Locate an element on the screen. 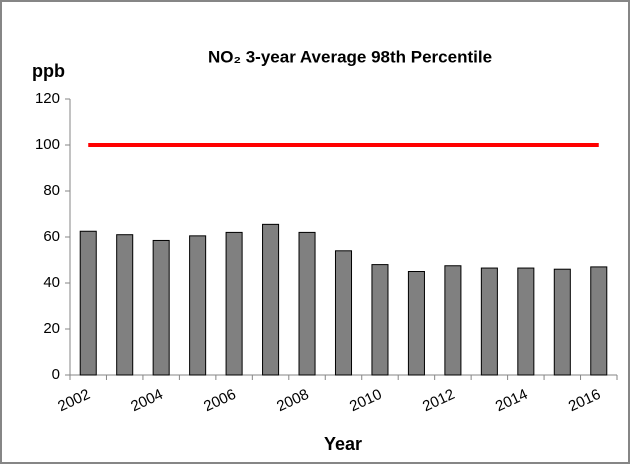 This screenshot has height=464, width=630. y-tick-label: 0 is located at coordinates (56, 374).